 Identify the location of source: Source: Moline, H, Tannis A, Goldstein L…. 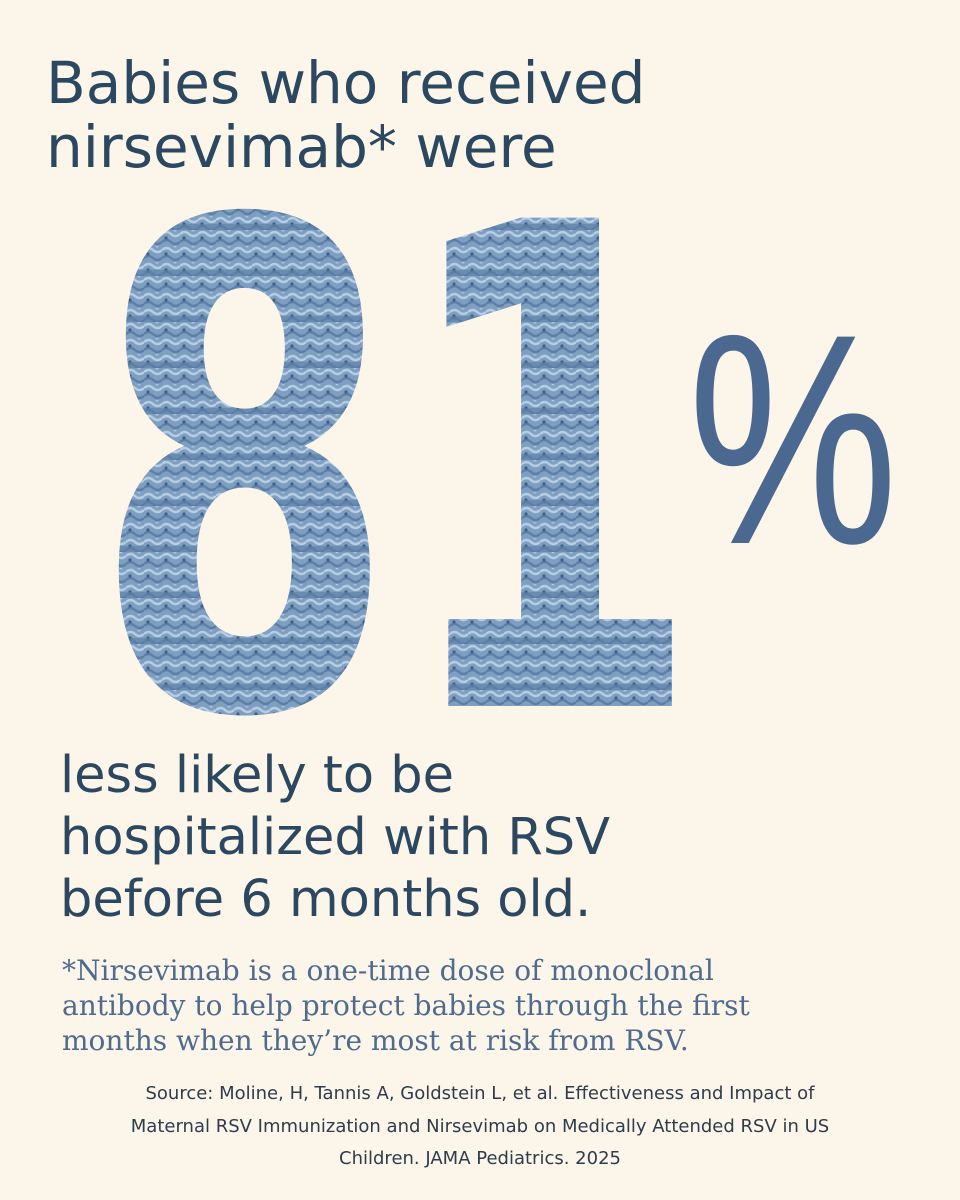
(480, 1093).